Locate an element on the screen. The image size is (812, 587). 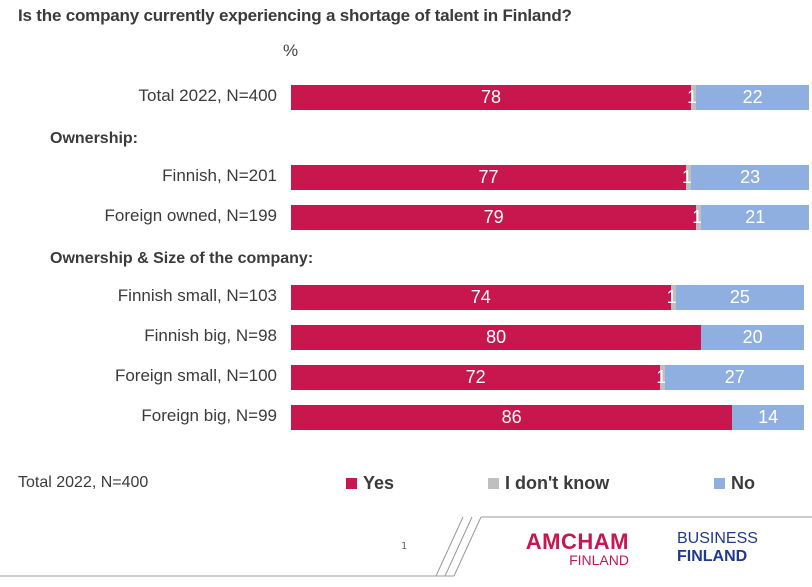
legend-label-no: No is located at coordinates (743, 483).